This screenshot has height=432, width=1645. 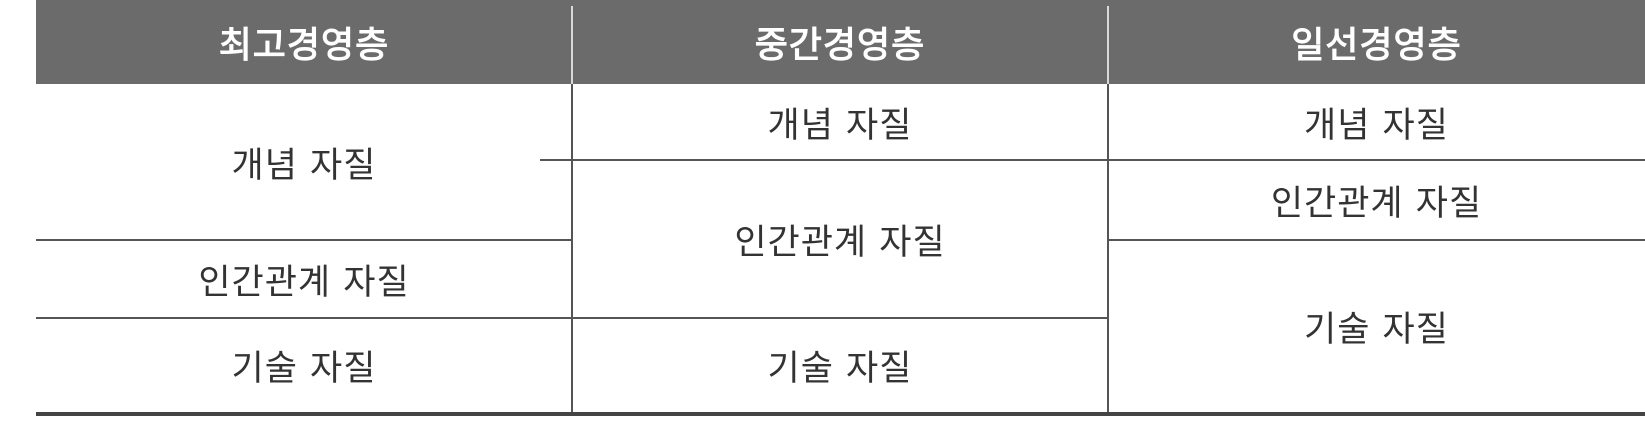 I want to click on top-conceptual-cell: 개념 자질, so click(x=304, y=165).